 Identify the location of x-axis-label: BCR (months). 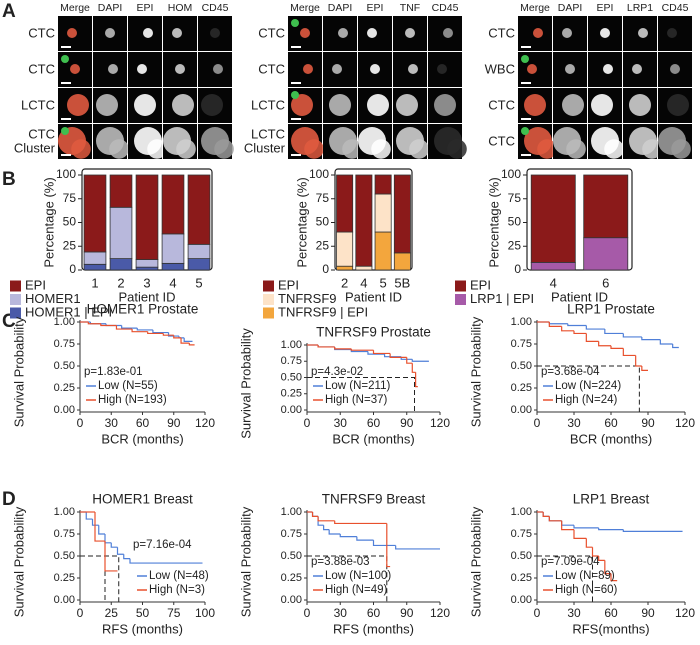
(142, 438).